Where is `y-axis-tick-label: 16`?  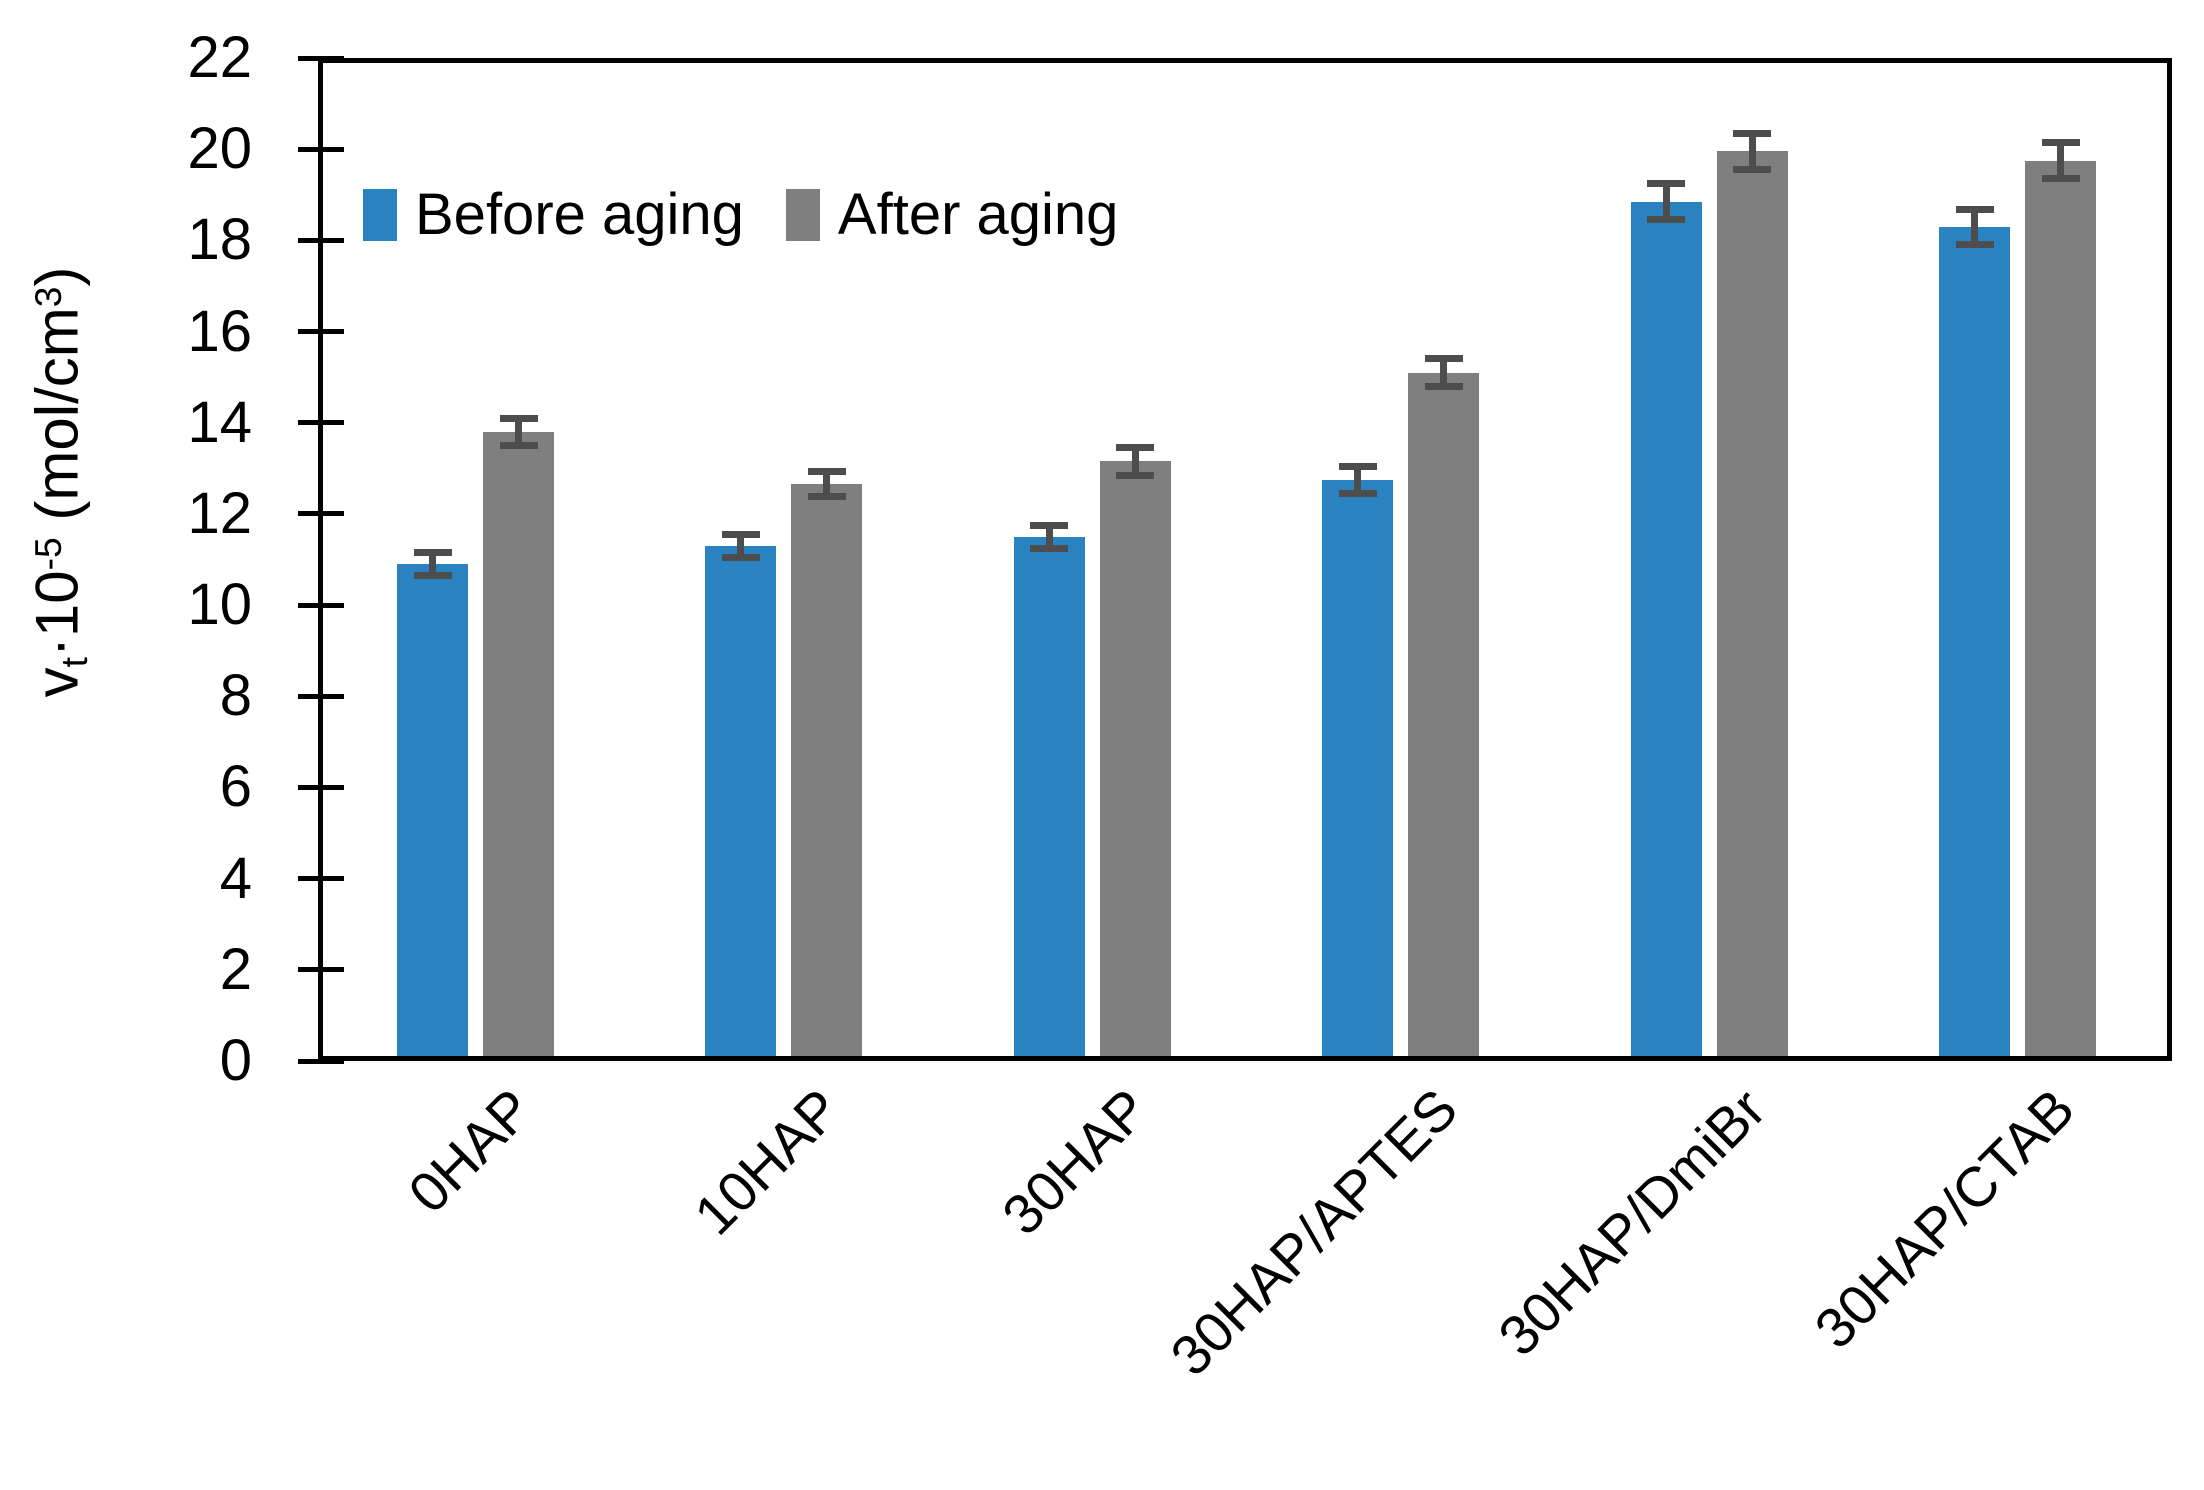
y-axis-tick-label: 16 is located at coordinates (219, 331).